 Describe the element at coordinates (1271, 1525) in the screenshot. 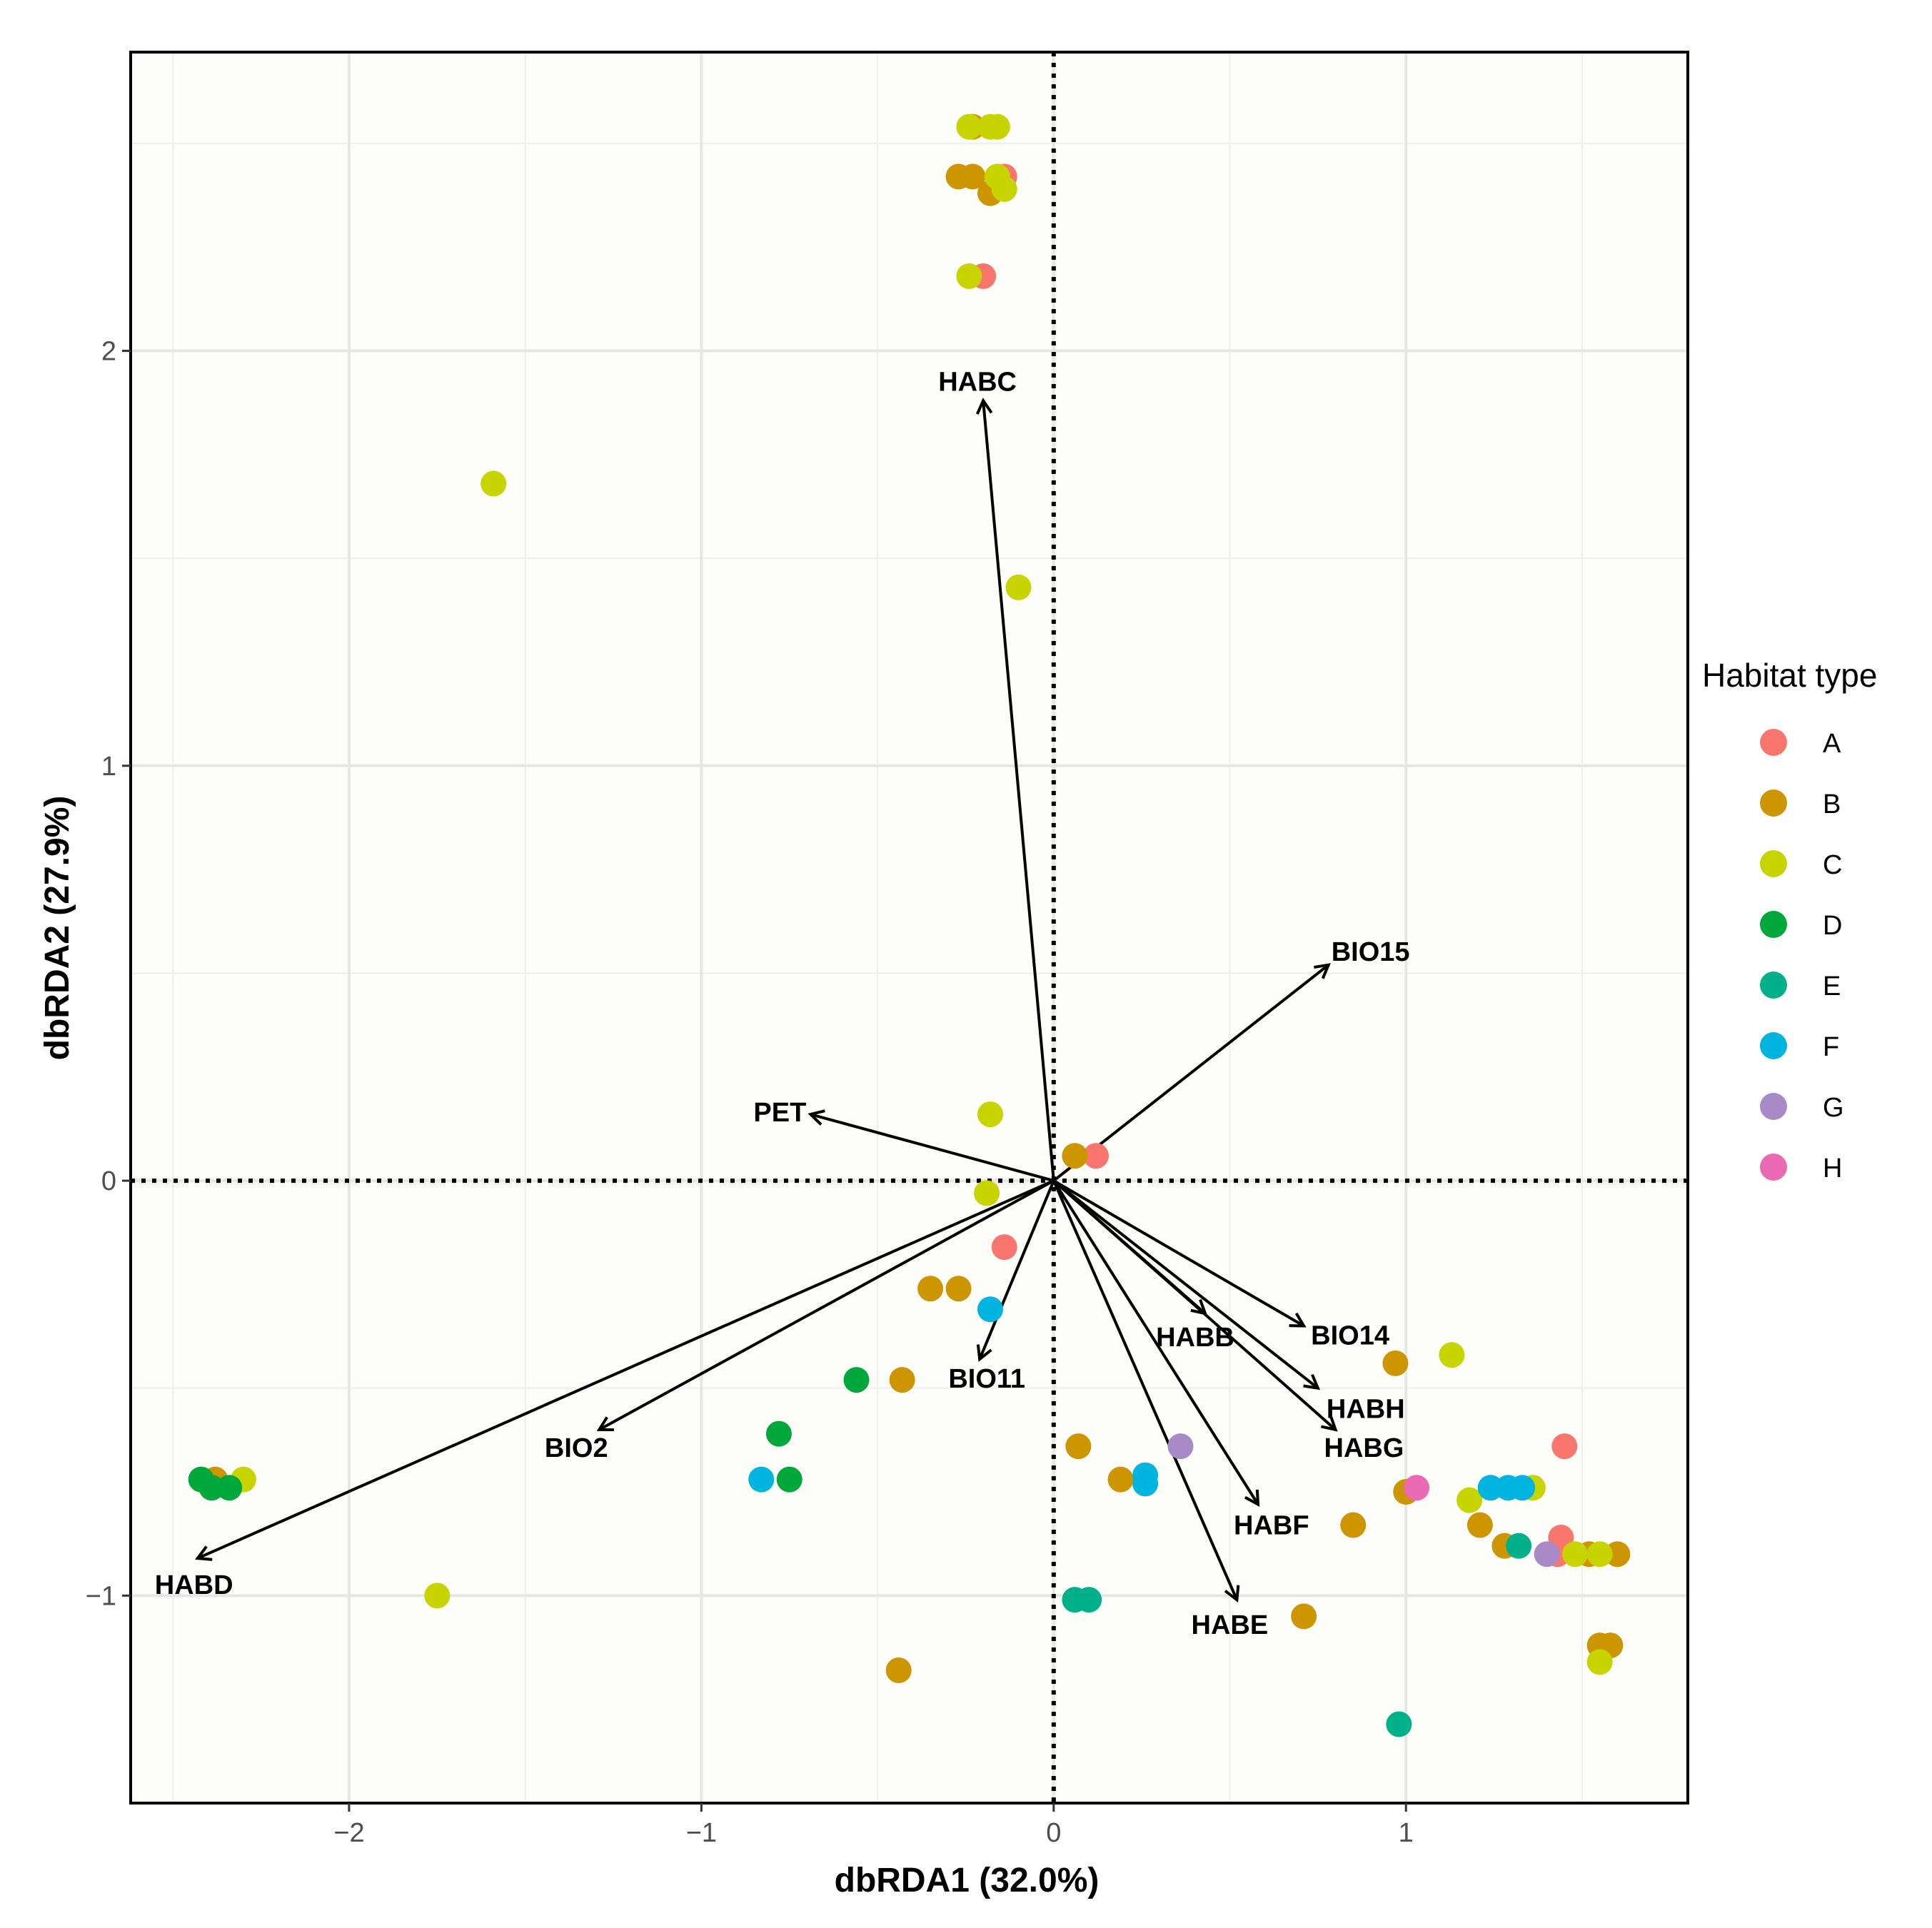

I see `vector-label-habf: HABF` at that location.